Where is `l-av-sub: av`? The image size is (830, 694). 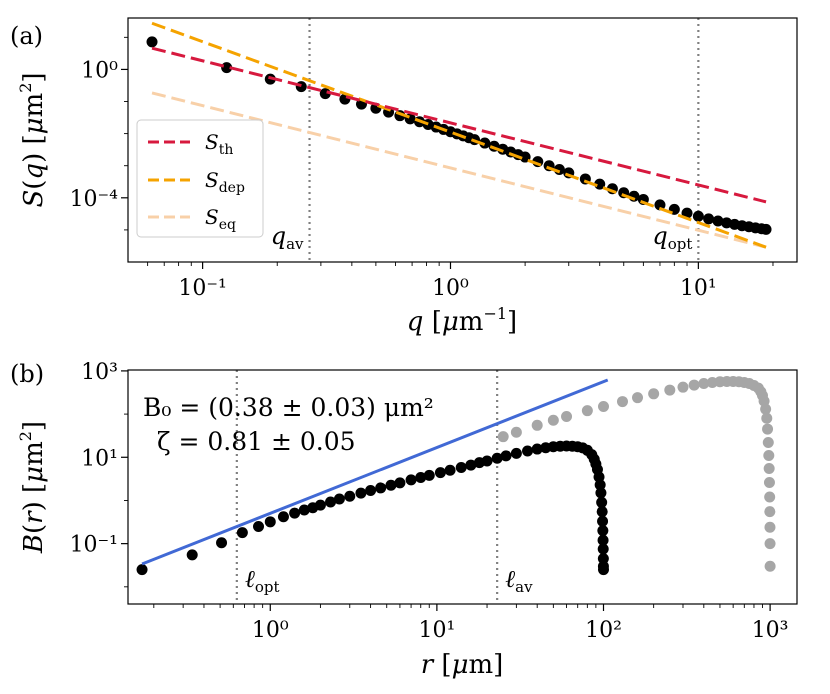
l-av-sub: av is located at coordinates (524, 587).